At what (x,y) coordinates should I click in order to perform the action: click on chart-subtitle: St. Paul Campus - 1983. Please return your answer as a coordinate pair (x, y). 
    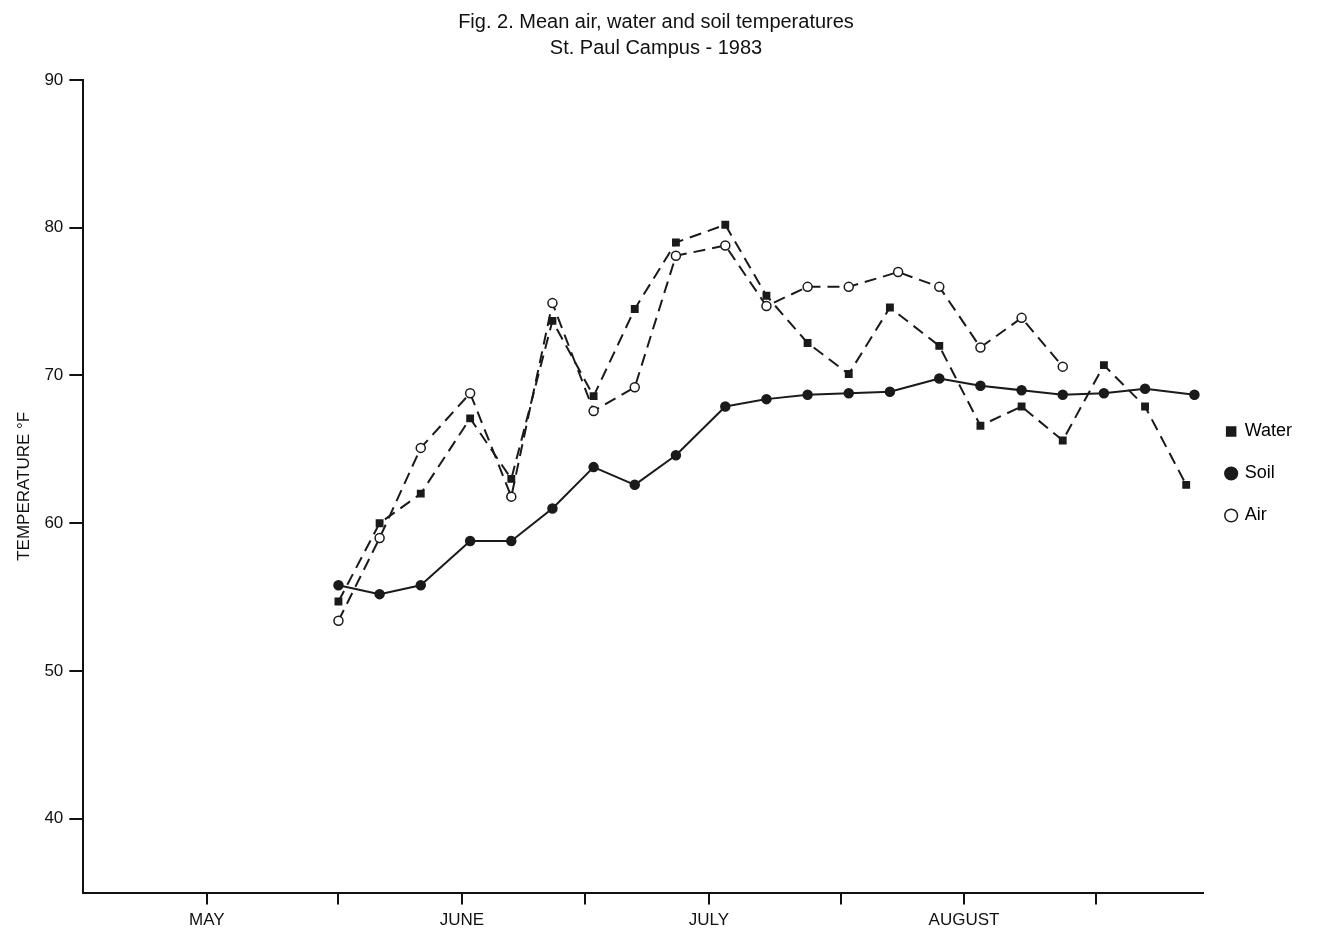
    Looking at the image, I should click on (656, 46).